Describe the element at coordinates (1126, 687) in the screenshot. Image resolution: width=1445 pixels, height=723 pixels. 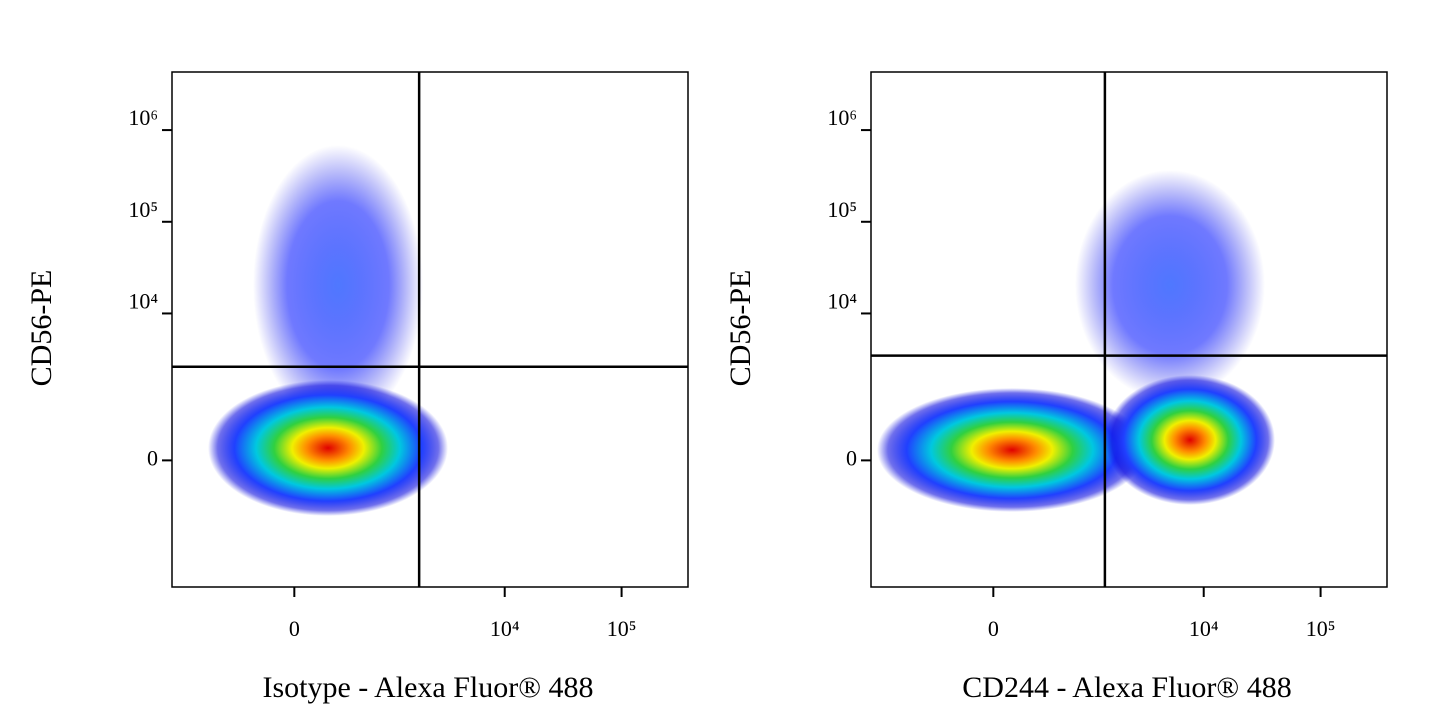
I see `x-axis-label: CD244 - Alexa Fluor® 488` at that location.